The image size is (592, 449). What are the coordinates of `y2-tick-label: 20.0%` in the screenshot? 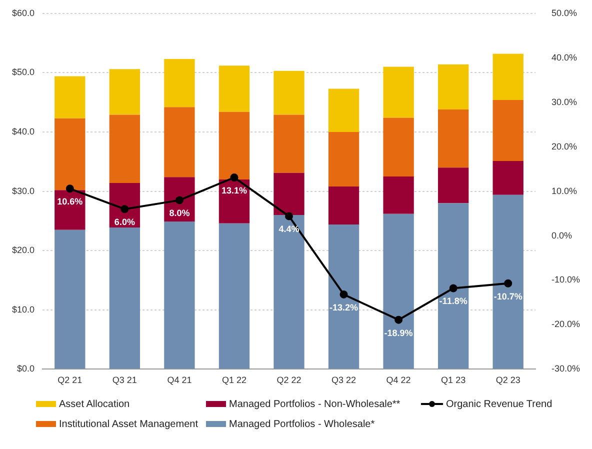 It's located at (564, 146).